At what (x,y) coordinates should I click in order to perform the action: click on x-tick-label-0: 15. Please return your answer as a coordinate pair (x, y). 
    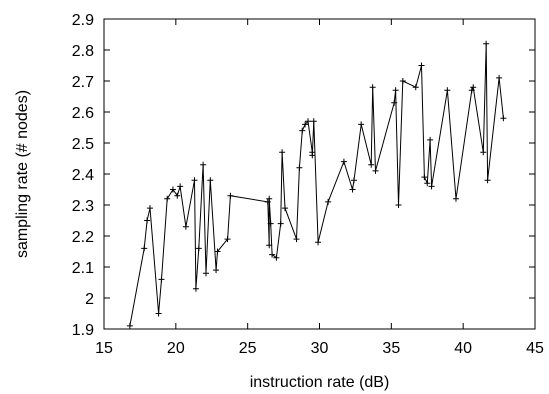
    Looking at the image, I should click on (104, 348).